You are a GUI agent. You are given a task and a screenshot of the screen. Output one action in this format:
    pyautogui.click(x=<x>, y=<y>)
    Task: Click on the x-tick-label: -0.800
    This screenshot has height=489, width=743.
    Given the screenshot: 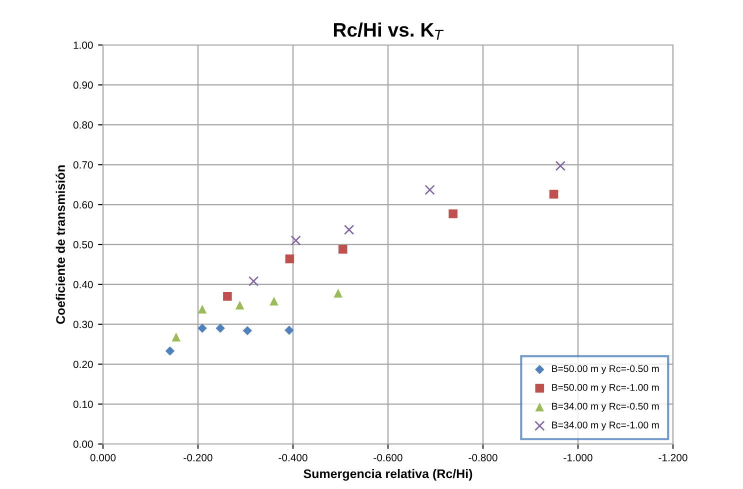 What is the action you would take?
    pyautogui.click(x=483, y=458)
    